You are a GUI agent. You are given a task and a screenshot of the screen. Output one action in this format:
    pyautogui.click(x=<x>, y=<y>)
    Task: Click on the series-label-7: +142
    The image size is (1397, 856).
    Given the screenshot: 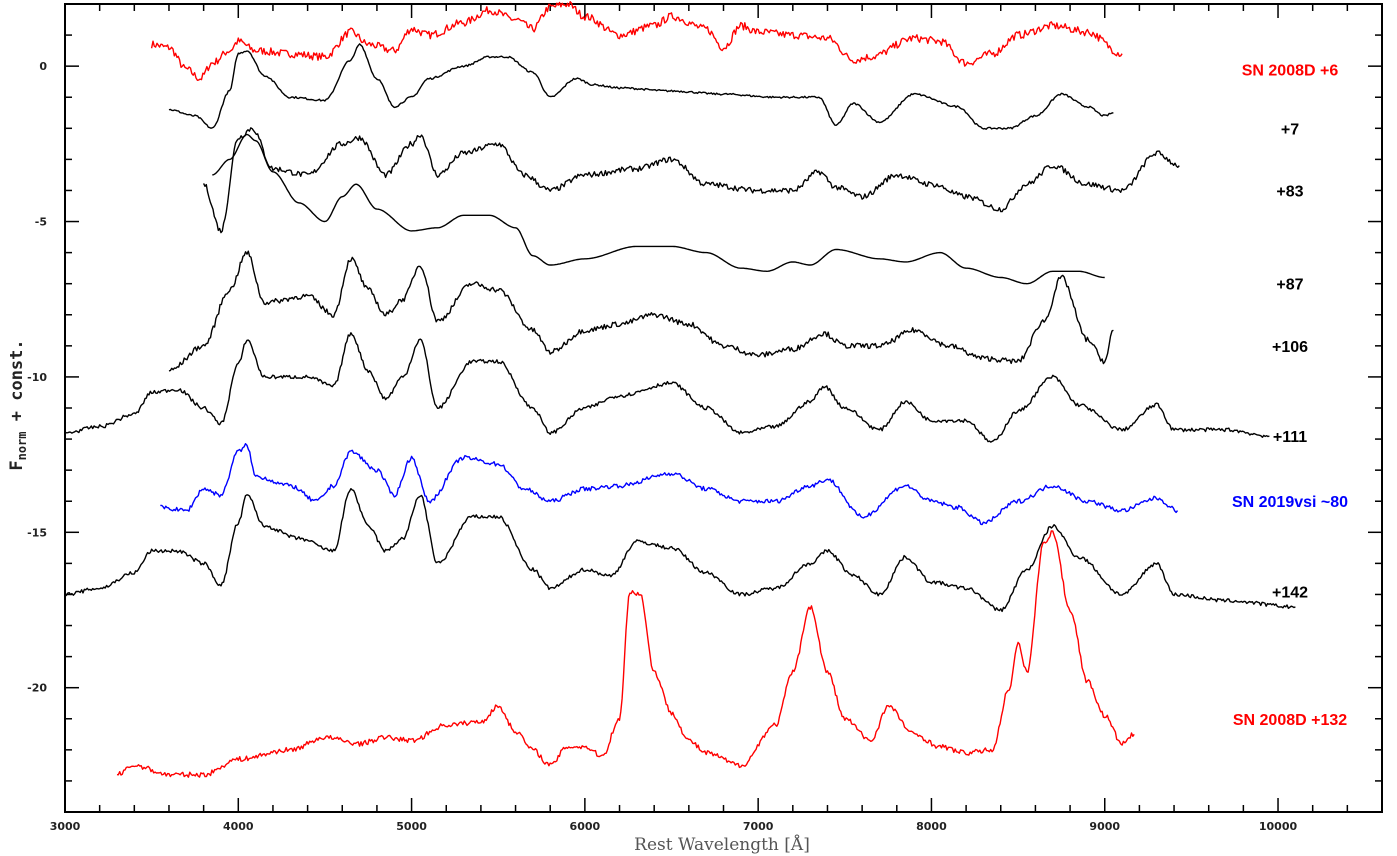 What is the action you would take?
    pyautogui.click(x=1290, y=592)
    